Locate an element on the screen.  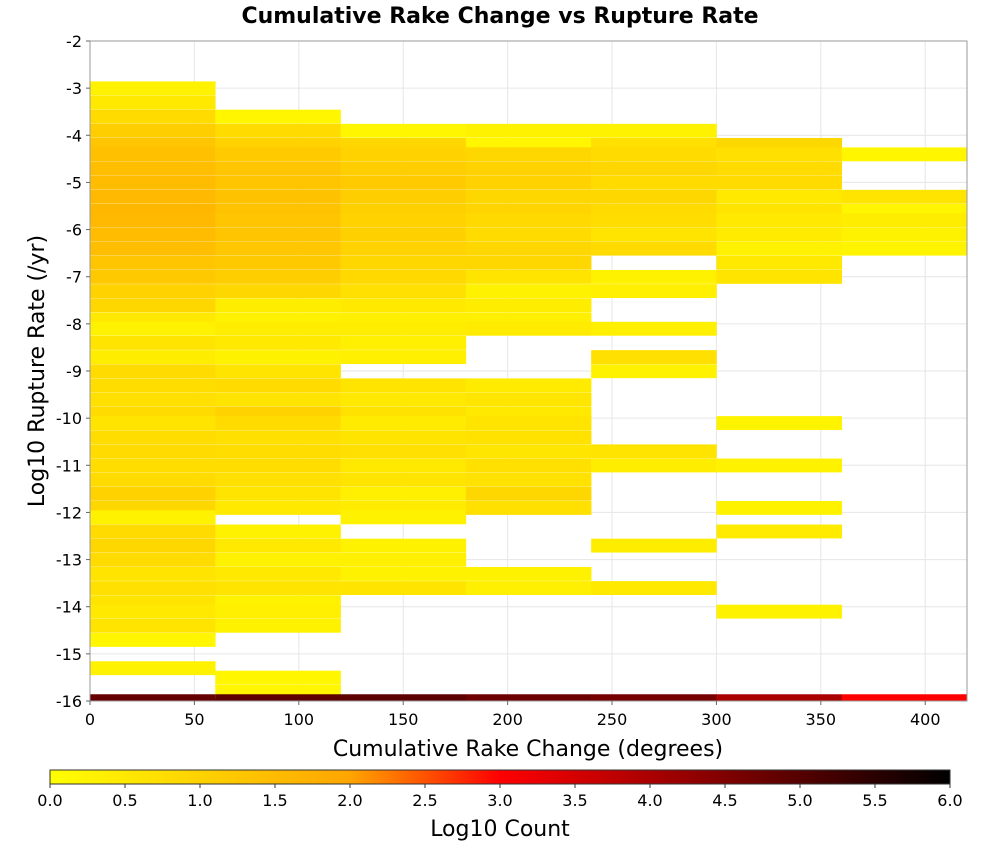
colorbar-tick-label: 6.0 is located at coordinates (949, 800).